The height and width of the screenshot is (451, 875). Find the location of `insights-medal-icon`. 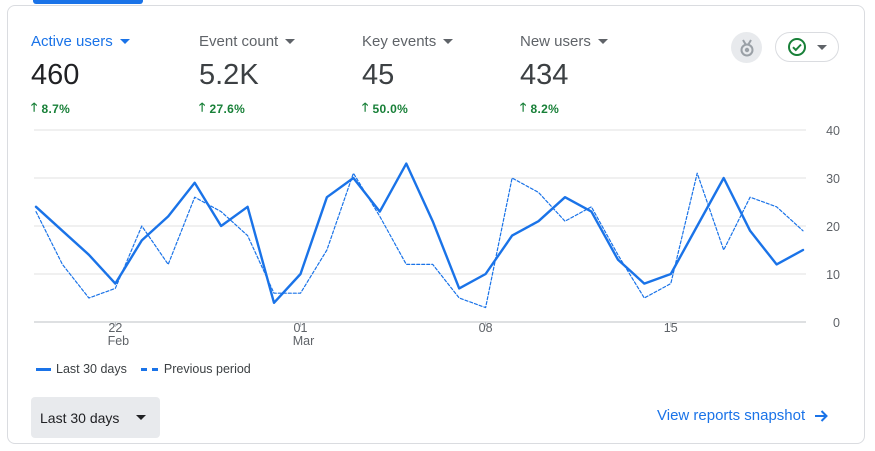

insights-medal-icon is located at coordinates (746, 47).